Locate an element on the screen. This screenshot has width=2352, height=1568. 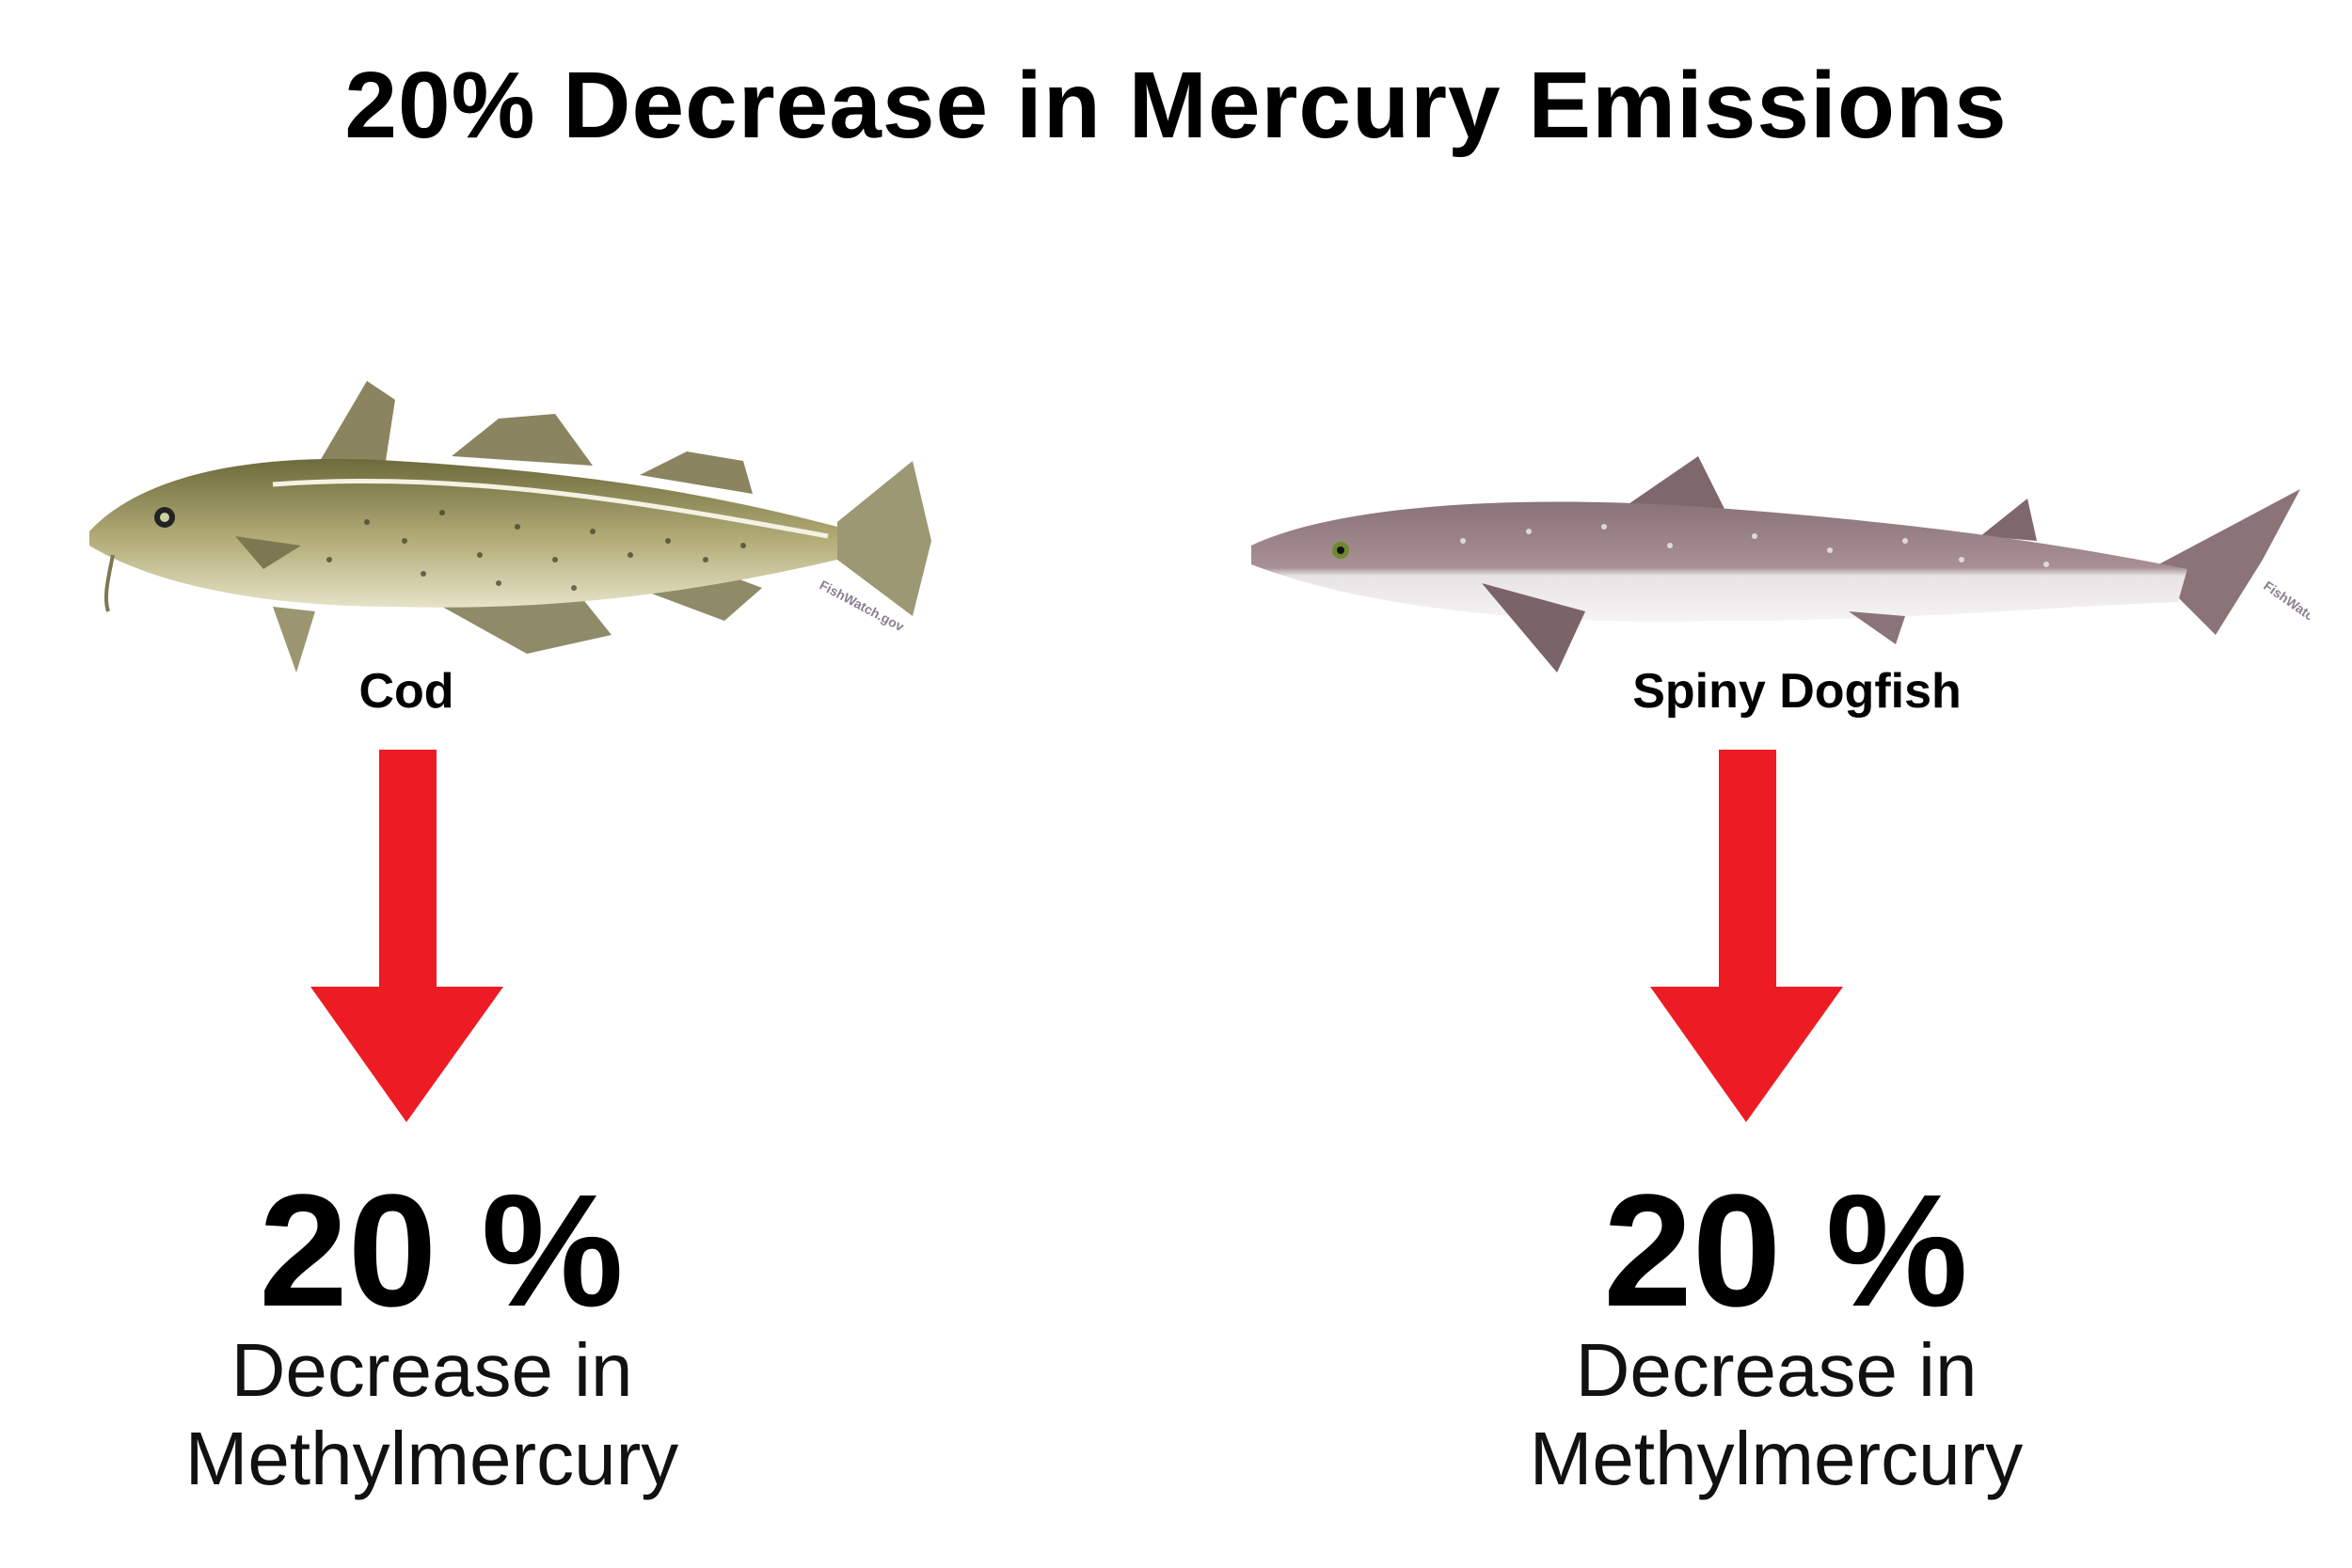
description-cod: Decrease in Methylmercury is located at coordinates (432, 1414).